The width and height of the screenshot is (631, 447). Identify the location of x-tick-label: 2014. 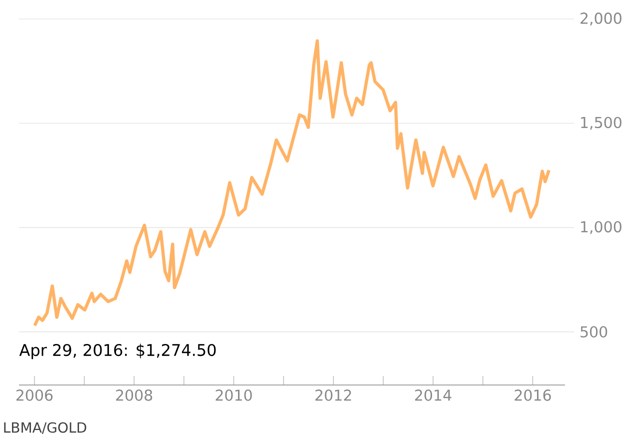
(433, 395).